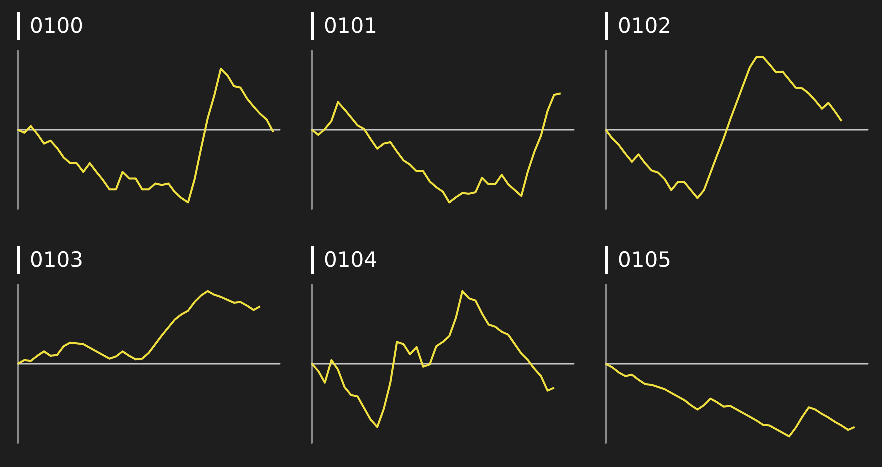 This screenshot has width=882, height=467. Describe the element at coordinates (344, 260) in the screenshot. I see `chart-title: 0104` at that location.